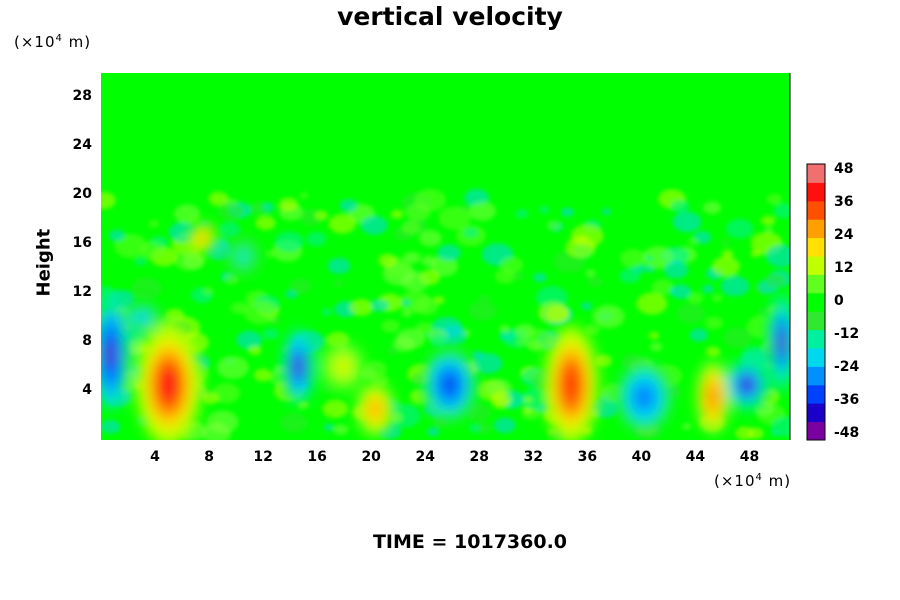 The width and height of the screenshot is (900, 600). What do you see at coordinates (479, 457) in the screenshot?
I see `x-tick-label: 28` at bounding box center [479, 457].